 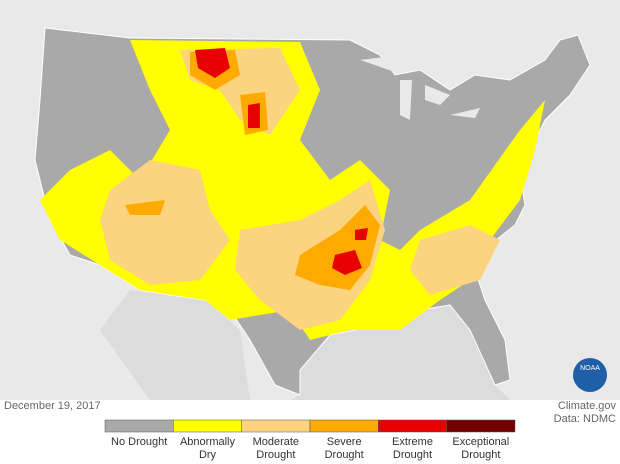 I want to click on map-date: December 19, 2017, so click(x=52, y=406).